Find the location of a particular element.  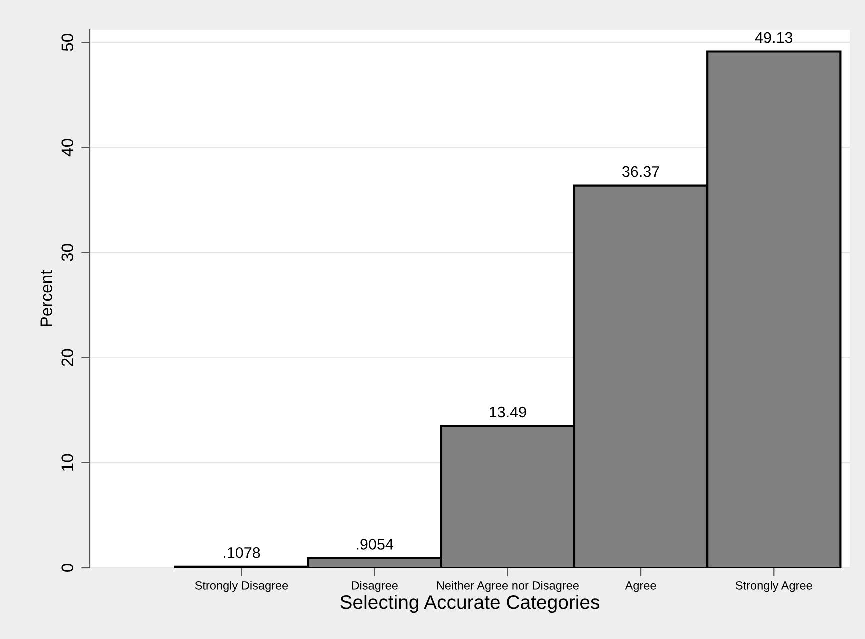

data-label: 36.37 is located at coordinates (641, 172).